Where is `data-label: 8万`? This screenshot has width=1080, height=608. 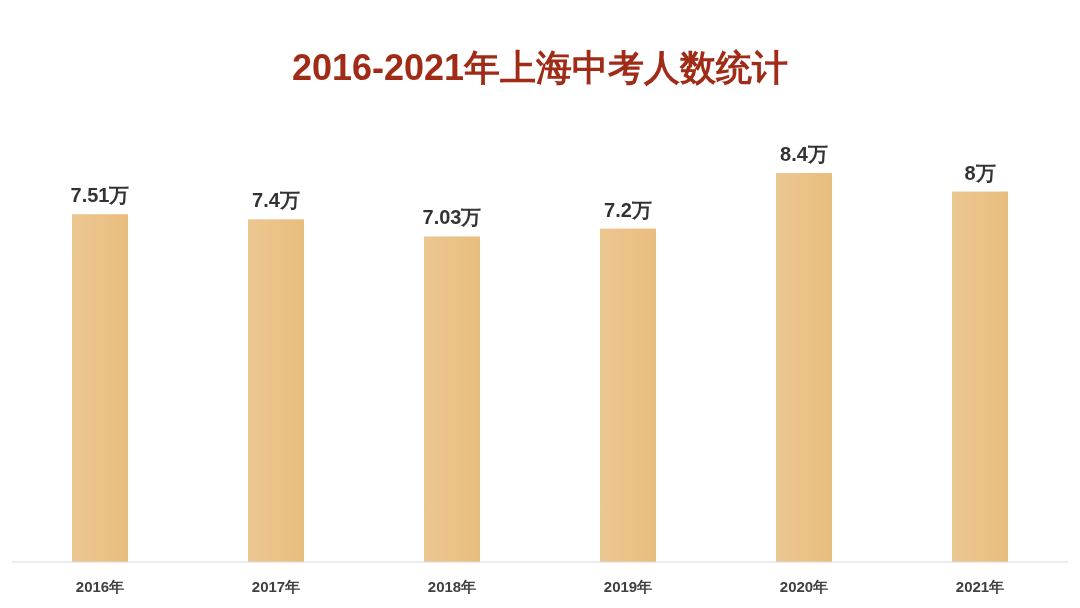
data-label: 8万 is located at coordinates (980, 172).